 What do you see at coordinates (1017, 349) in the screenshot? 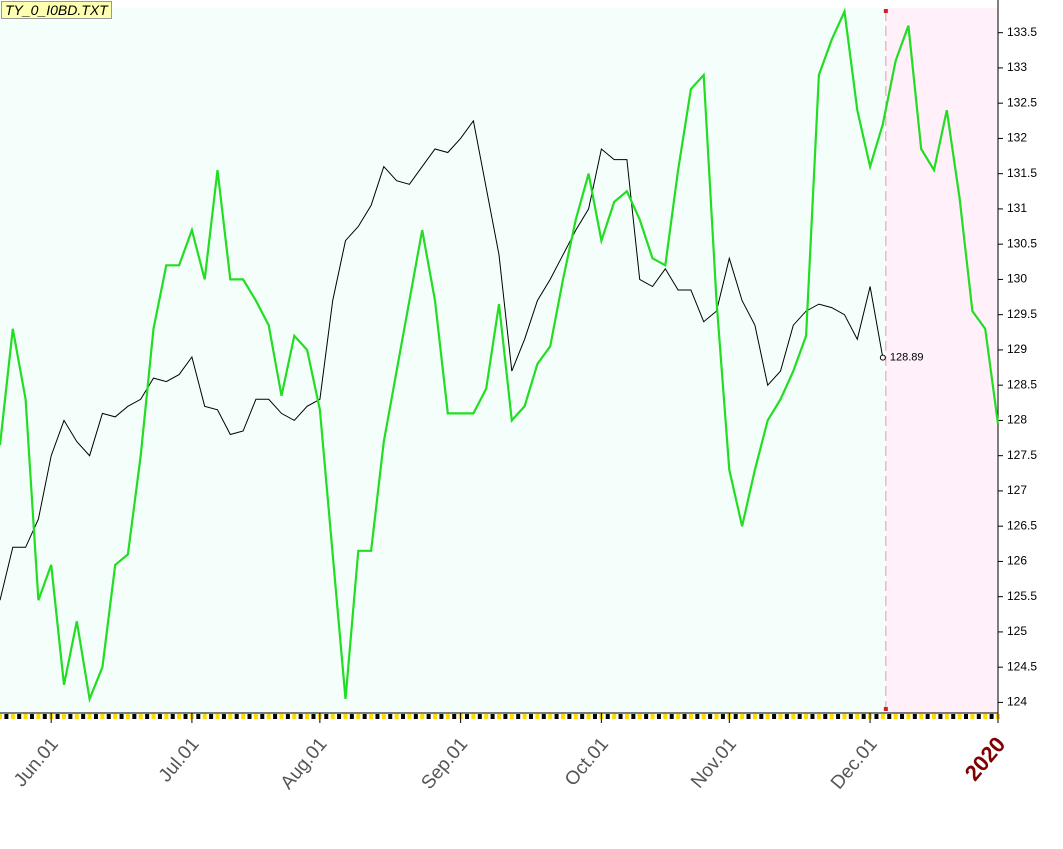
I see `y-tick-label: 129` at bounding box center [1017, 349].